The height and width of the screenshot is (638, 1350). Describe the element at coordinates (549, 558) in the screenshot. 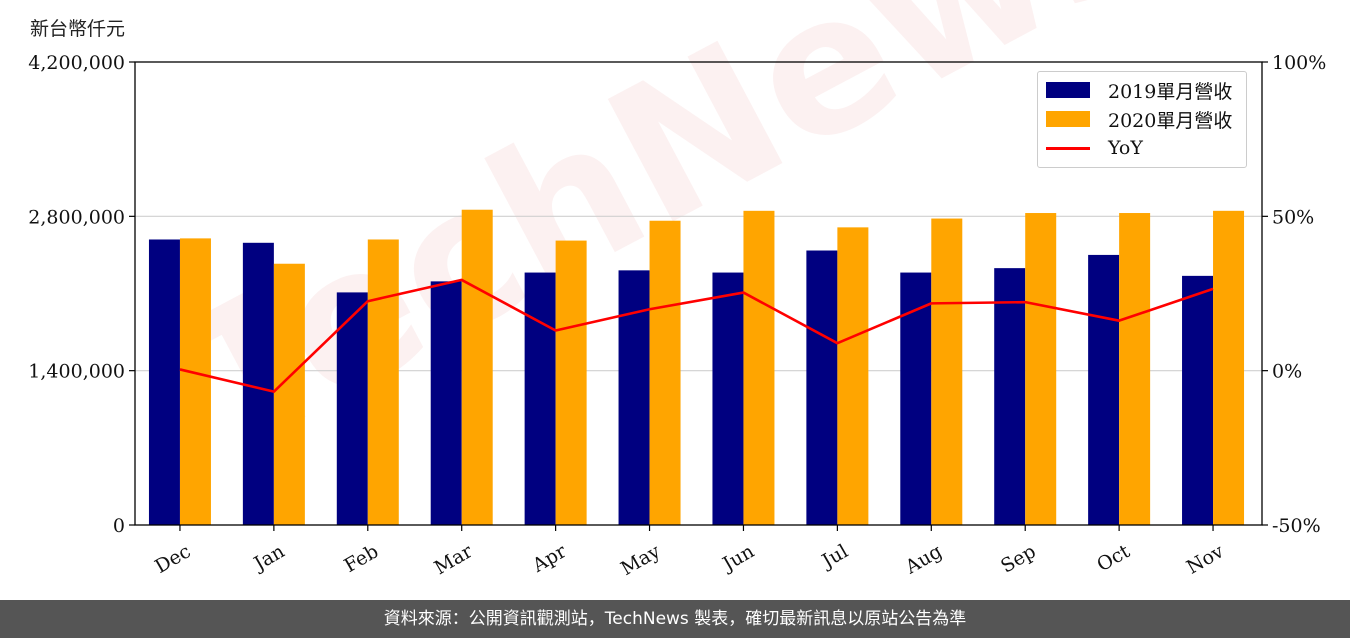

I see `x-tick-label: Apr` at that location.